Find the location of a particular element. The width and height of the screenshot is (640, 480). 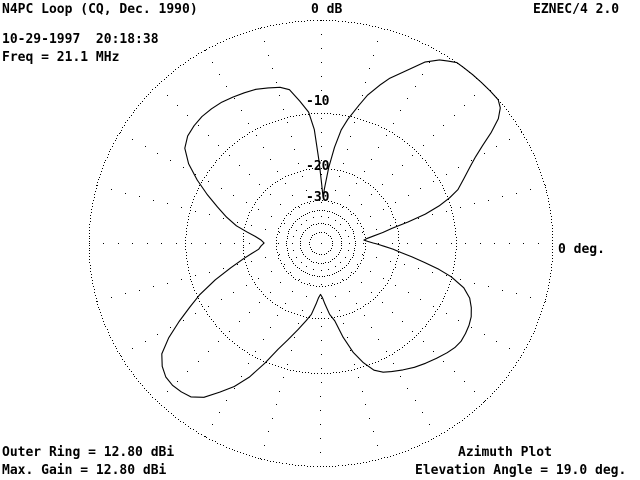

frequency-label: Freq = 21.1 MHz is located at coordinates (61, 57).